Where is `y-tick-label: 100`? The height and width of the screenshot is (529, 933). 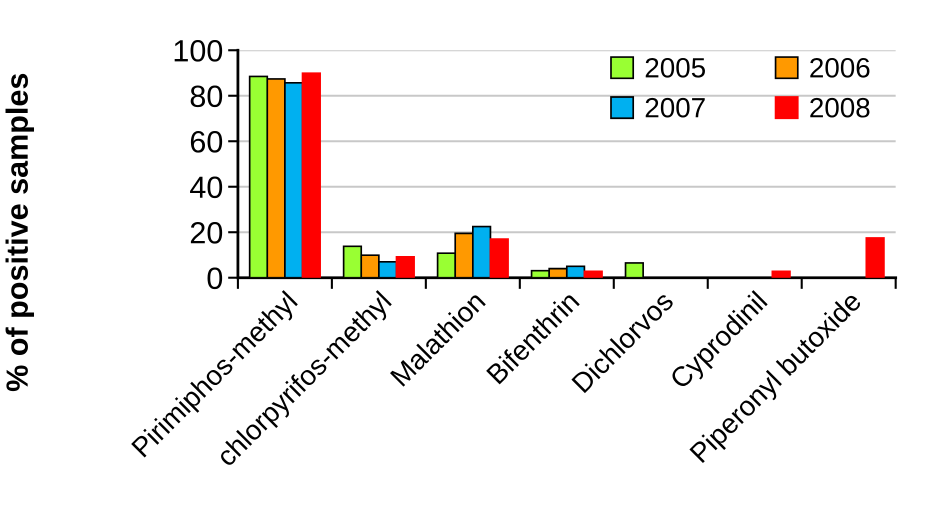 y-tick-label: 100 is located at coordinates (198, 51).